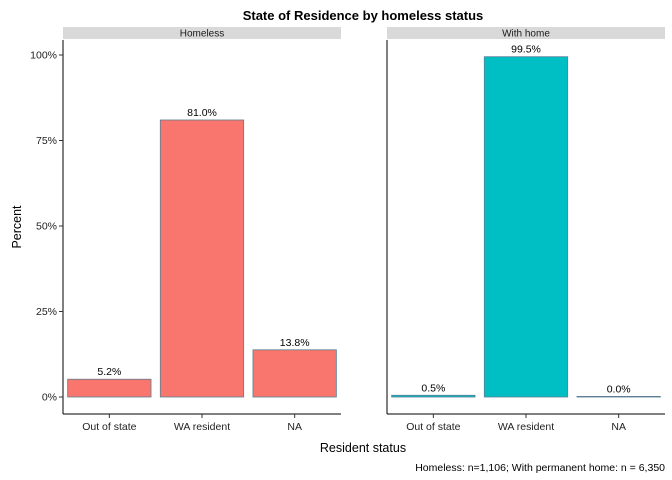 This screenshot has width=672, height=480. I want to click on bar-value-label: 0.0%, so click(619, 389).